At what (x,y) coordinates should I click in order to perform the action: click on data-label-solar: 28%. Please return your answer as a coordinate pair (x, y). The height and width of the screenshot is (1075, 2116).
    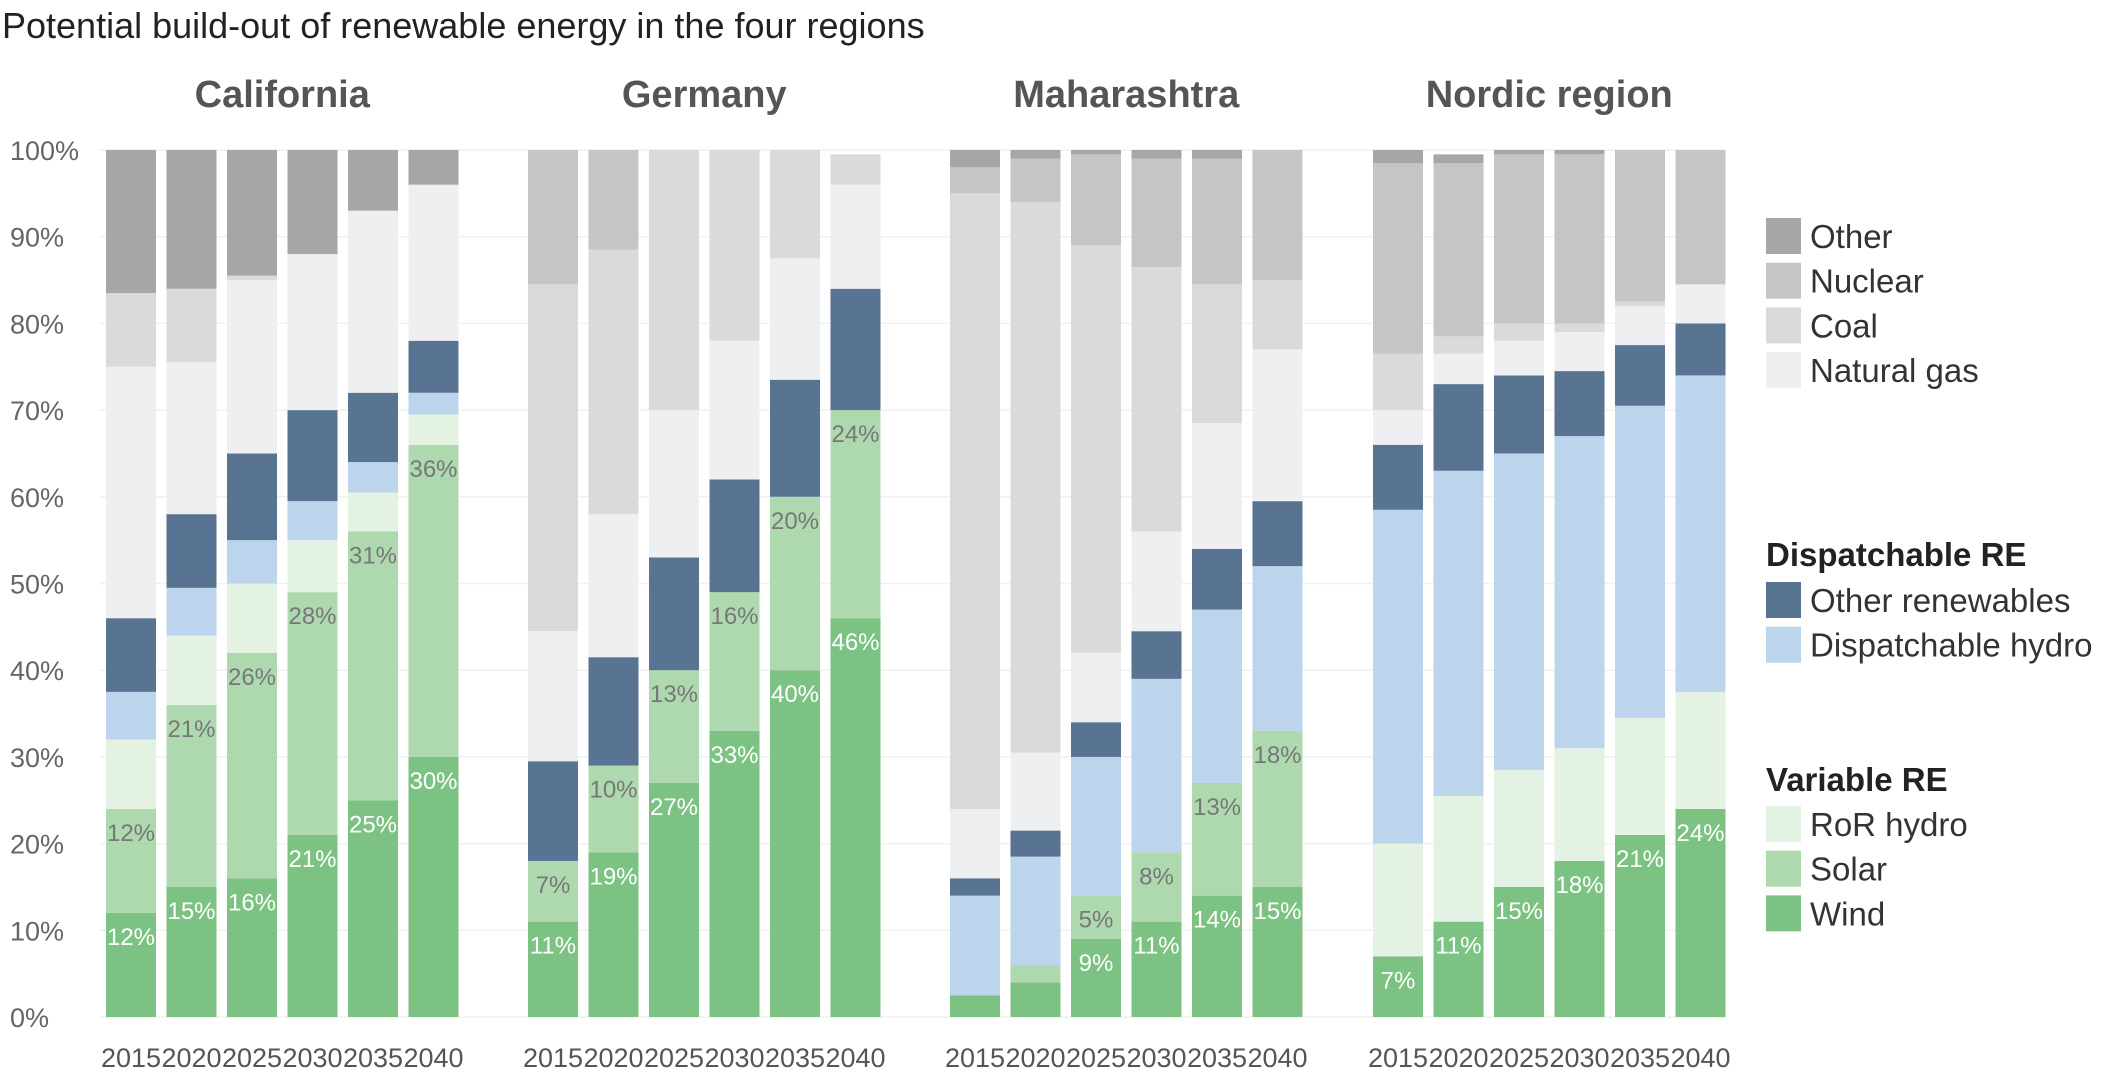
    Looking at the image, I should click on (312, 616).